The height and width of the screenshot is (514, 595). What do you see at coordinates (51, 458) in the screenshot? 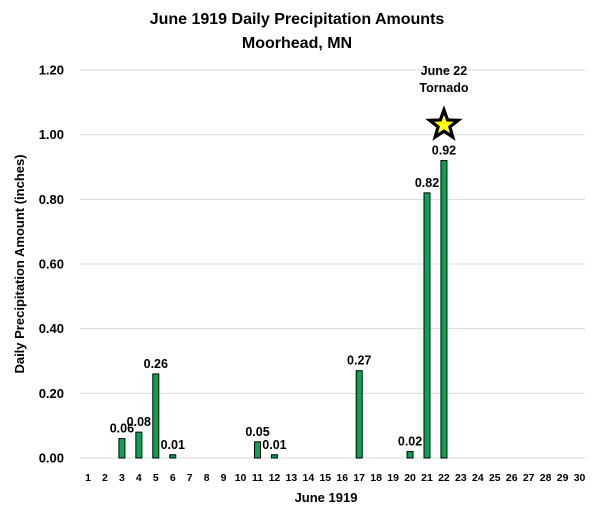
I see `y-tick-label: 0.00` at bounding box center [51, 458].